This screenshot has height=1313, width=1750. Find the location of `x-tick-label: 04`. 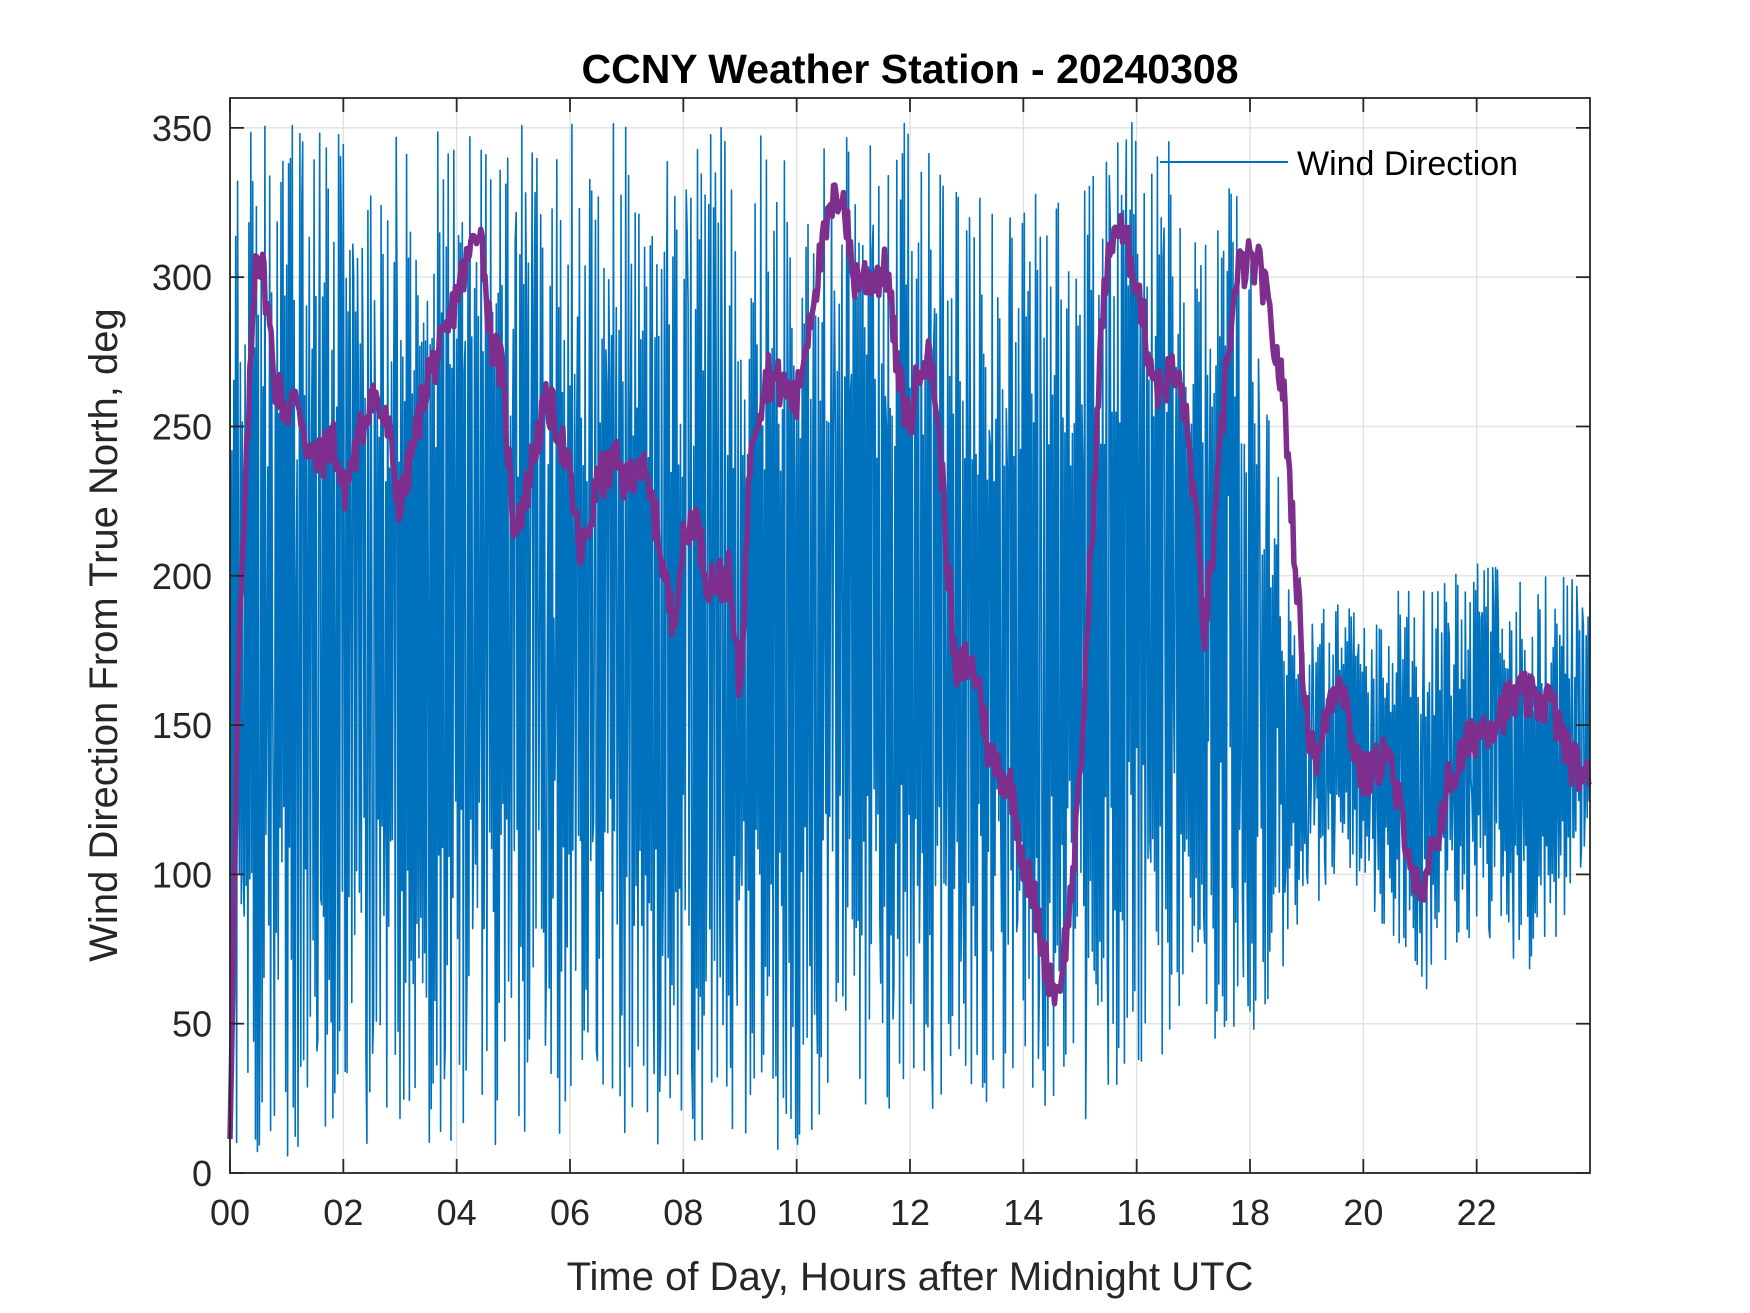

x-tick-label: 04 is located at coordinates (457, 1212).